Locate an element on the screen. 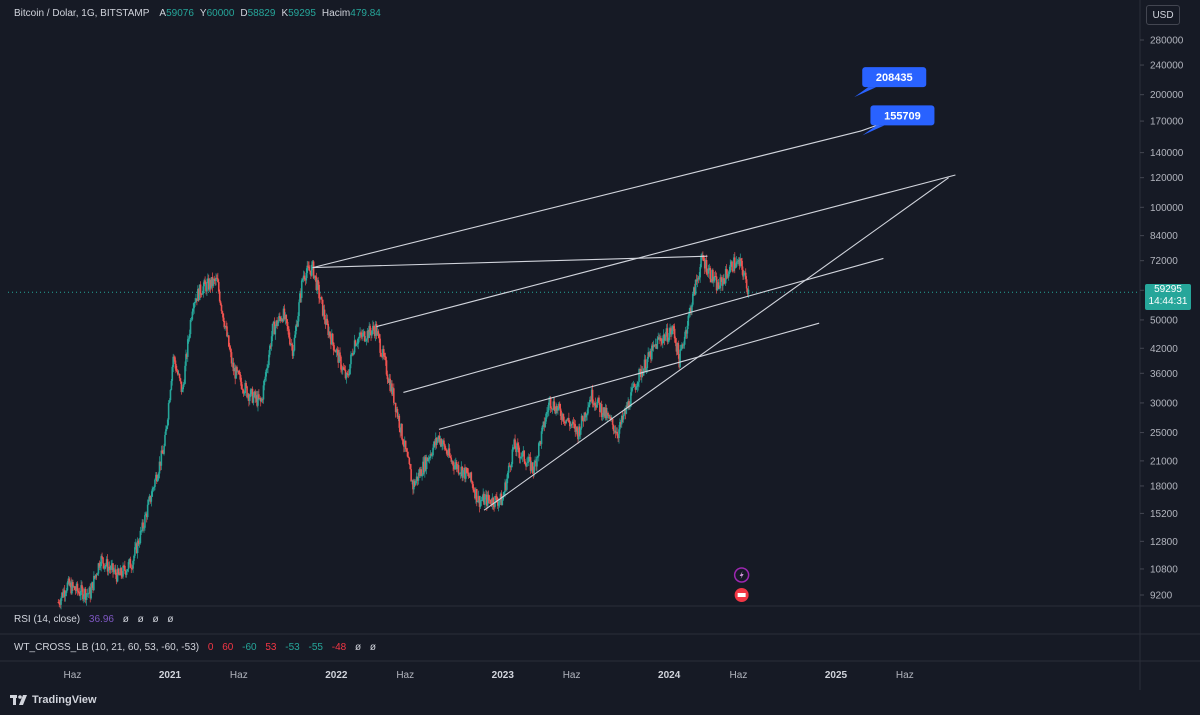 The image size is (1200, 715). tradingview-logo: TradingView is located at coordinates (53, 700).